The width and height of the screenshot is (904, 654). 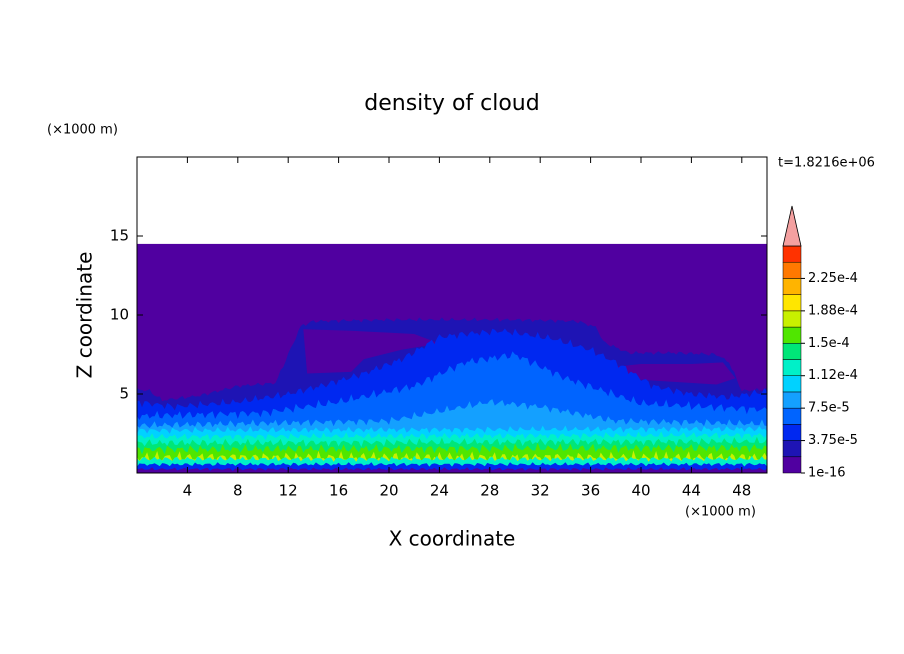 What do you see at coordinates (388, 491) in the screenshot?
I see `x-tick-label: 20` at bounding box center [388, 491].